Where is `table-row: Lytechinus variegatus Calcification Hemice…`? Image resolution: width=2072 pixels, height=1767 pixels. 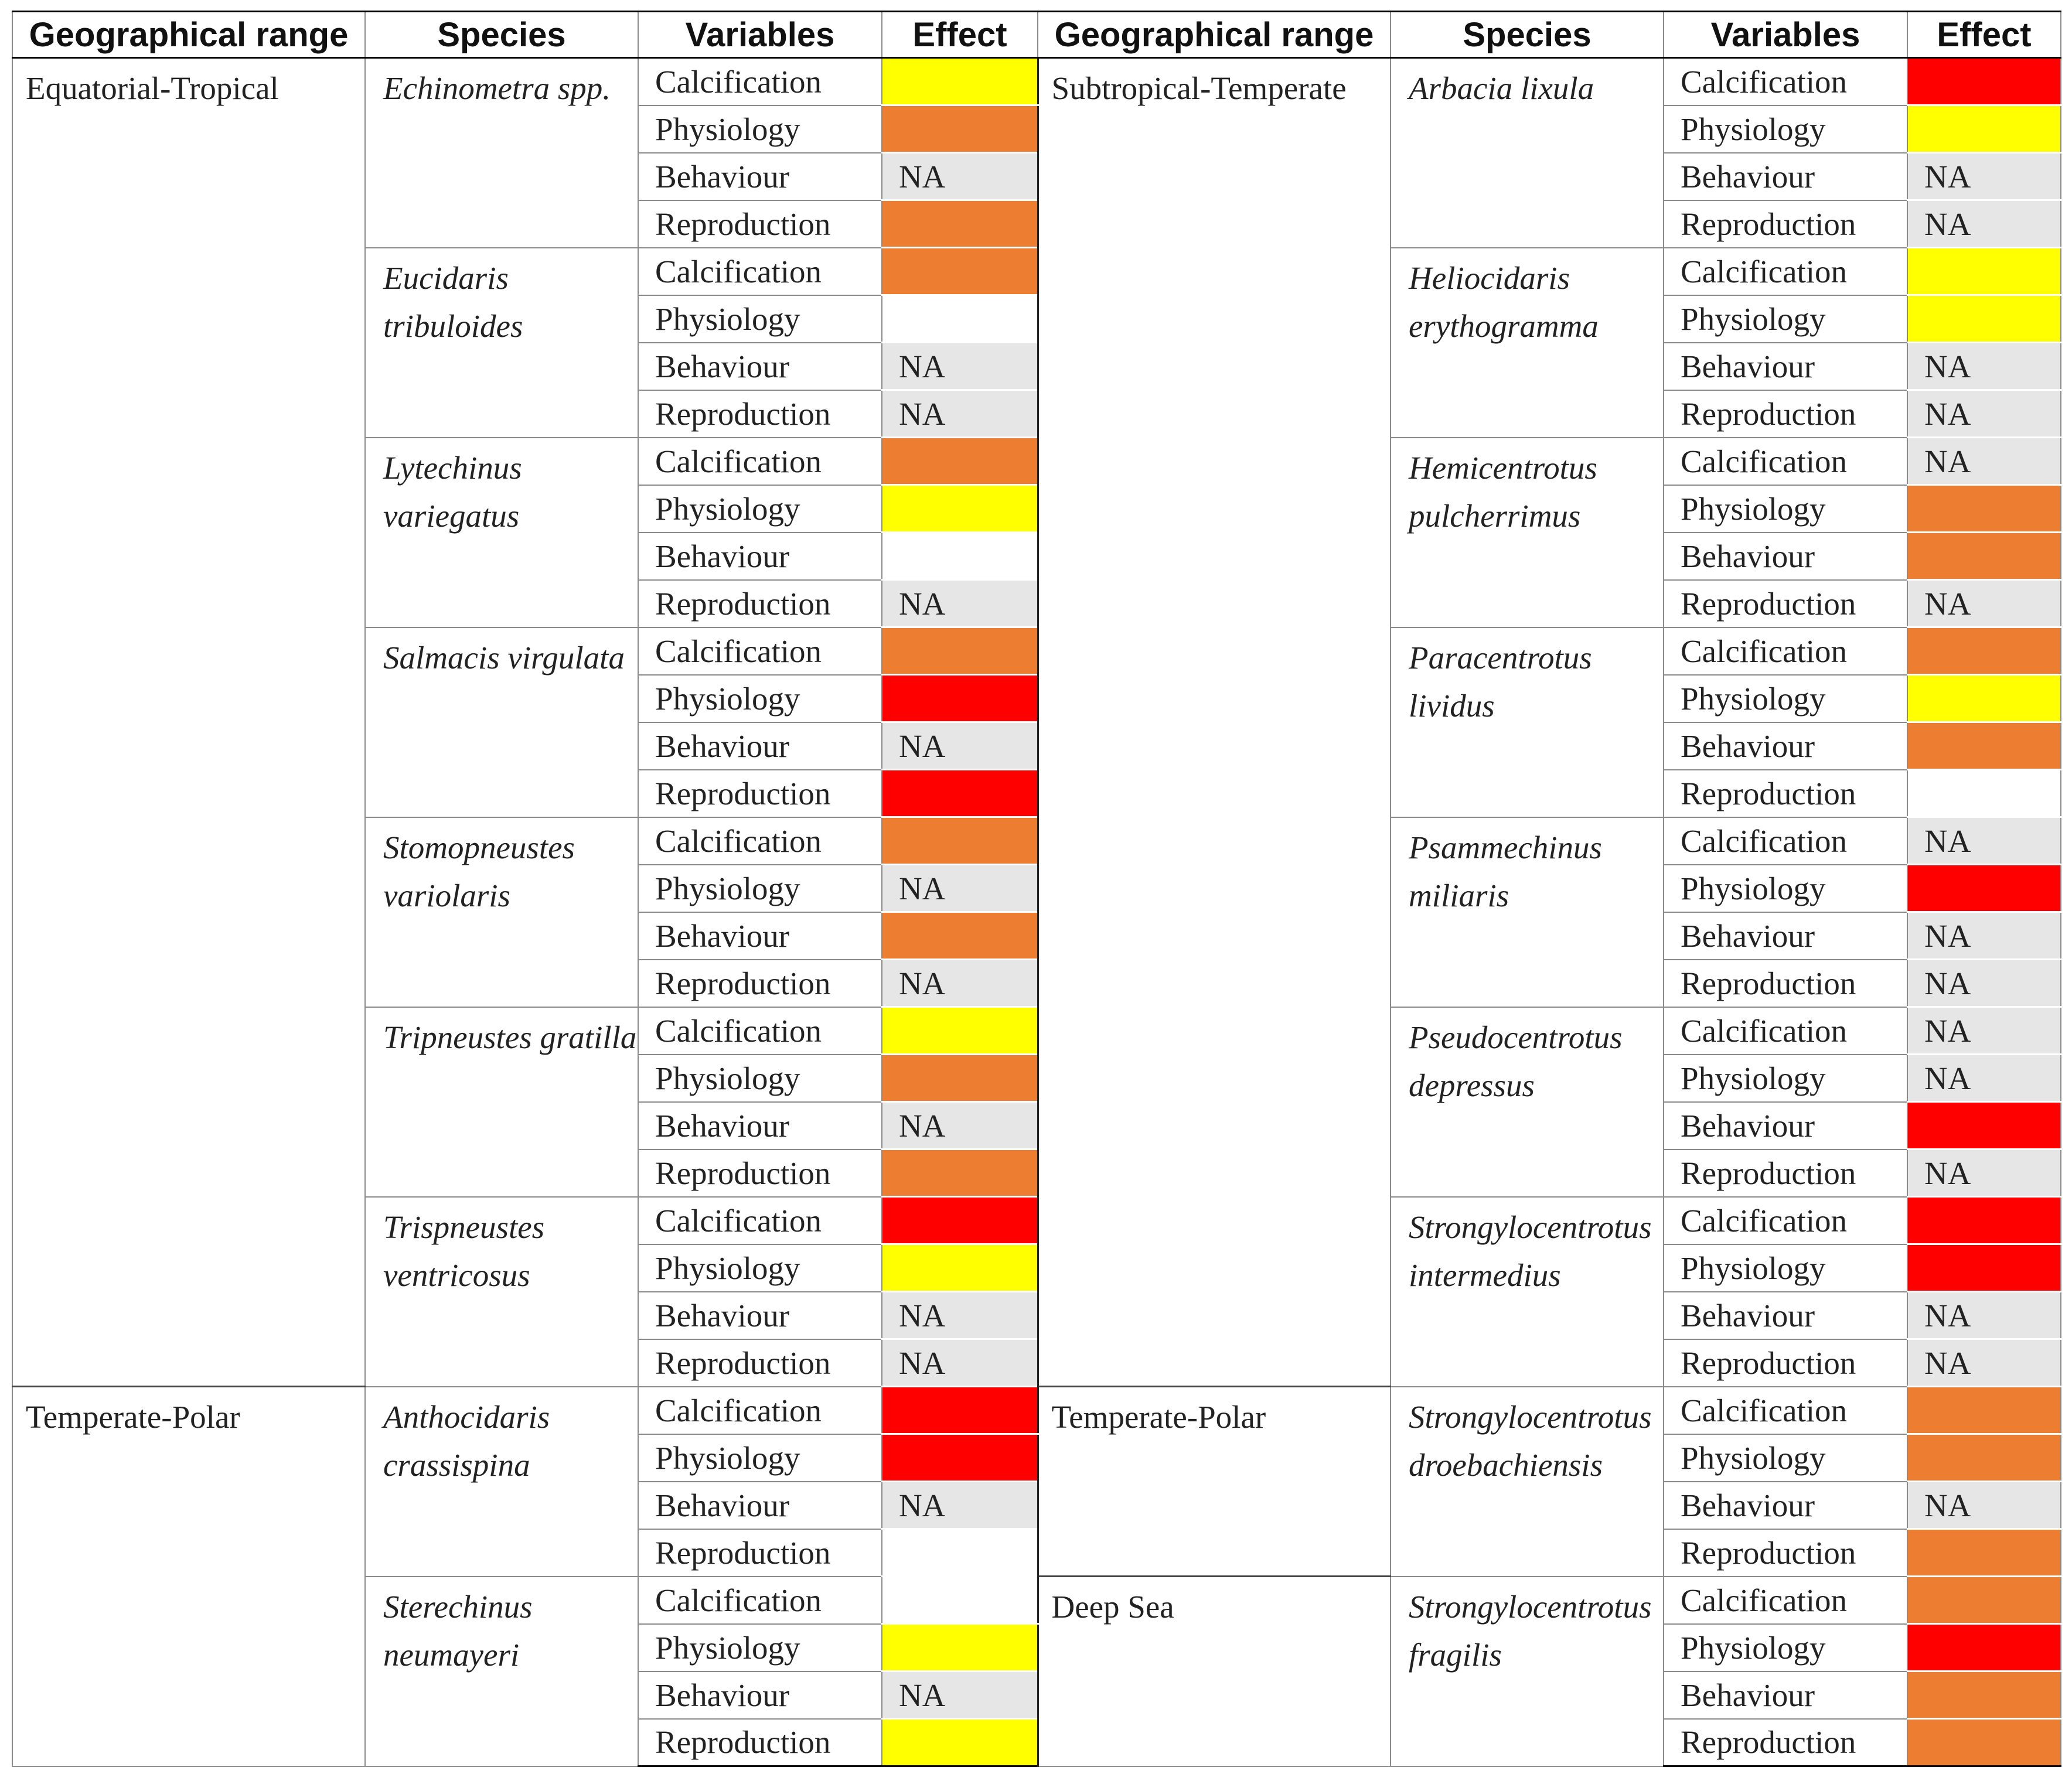
table-row: Lytechinus variegatus Calcification Hemice… is located at coordinates (1036, 532).